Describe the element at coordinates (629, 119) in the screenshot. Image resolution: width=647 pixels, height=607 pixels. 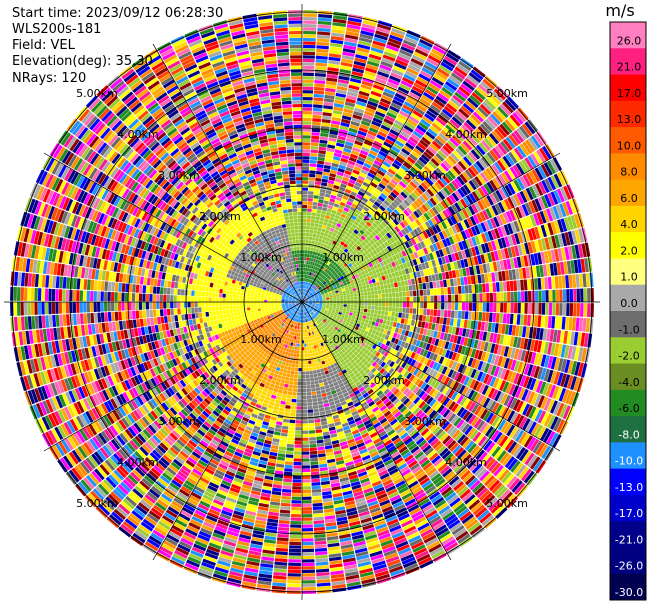
I see `colorbar-tick: 13.0` at that location.